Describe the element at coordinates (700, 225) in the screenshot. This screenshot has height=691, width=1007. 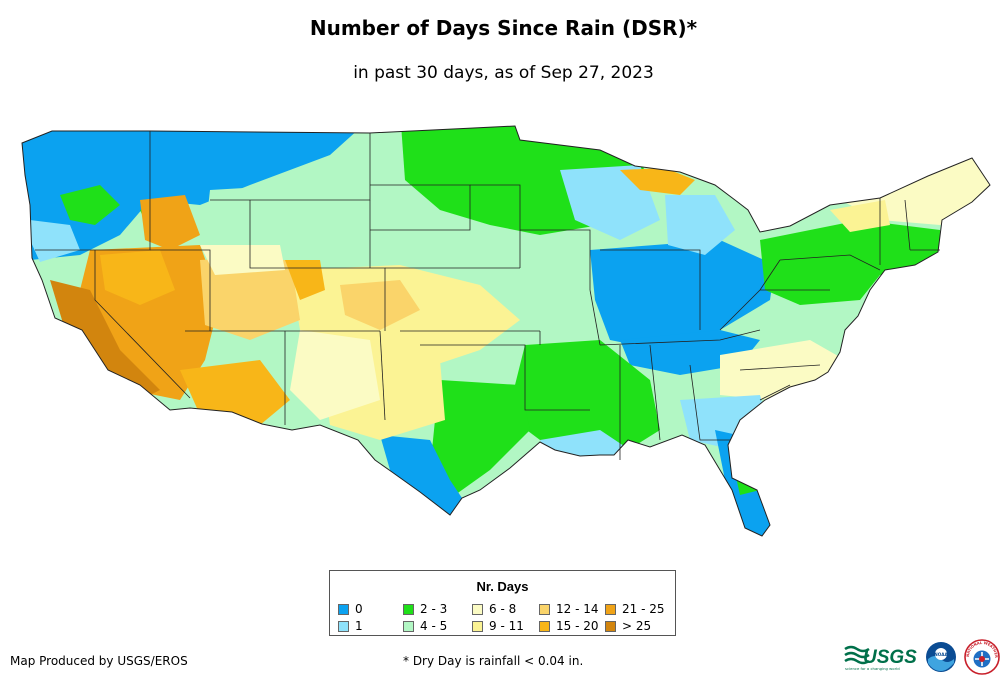
I see `region-michigan-lp` at that location.